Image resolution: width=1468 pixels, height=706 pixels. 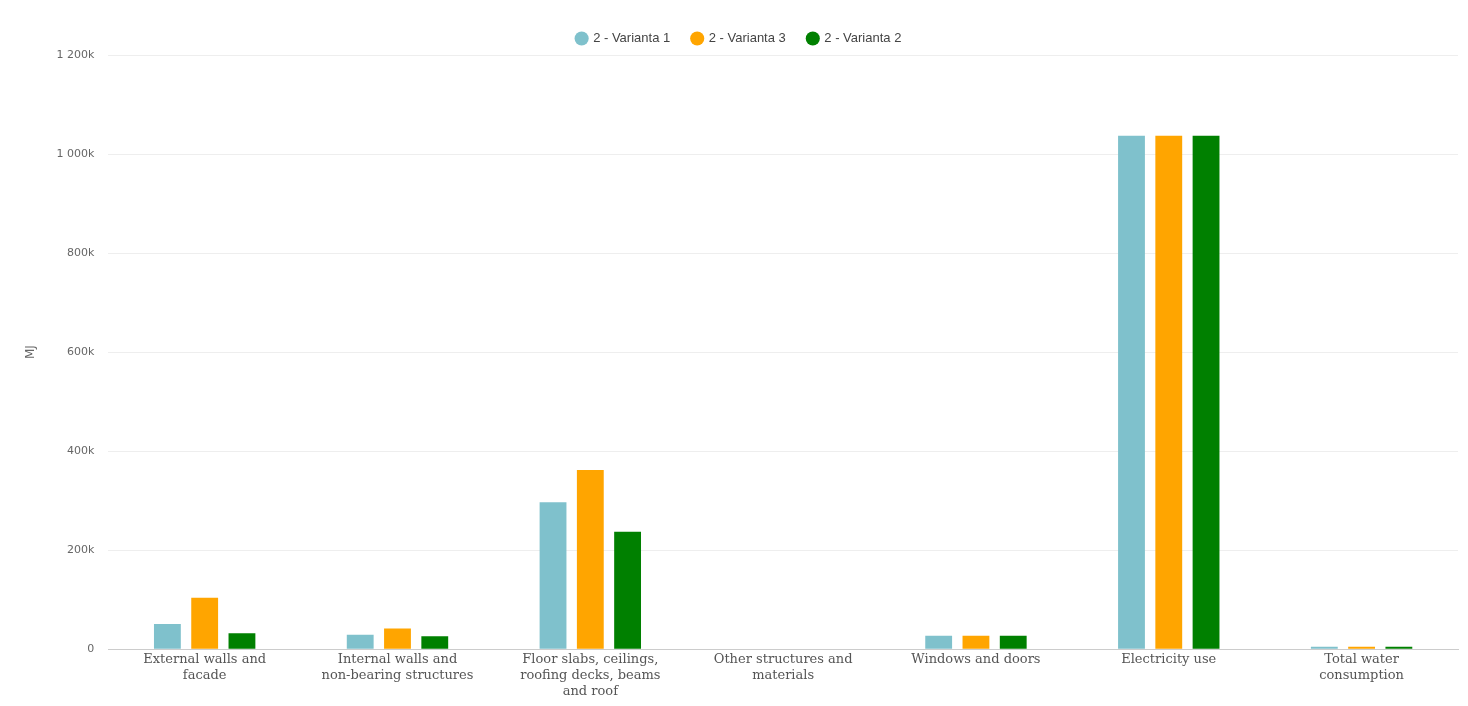 I want to click on y-tick-label: 200k, so click(x=80, y=550).